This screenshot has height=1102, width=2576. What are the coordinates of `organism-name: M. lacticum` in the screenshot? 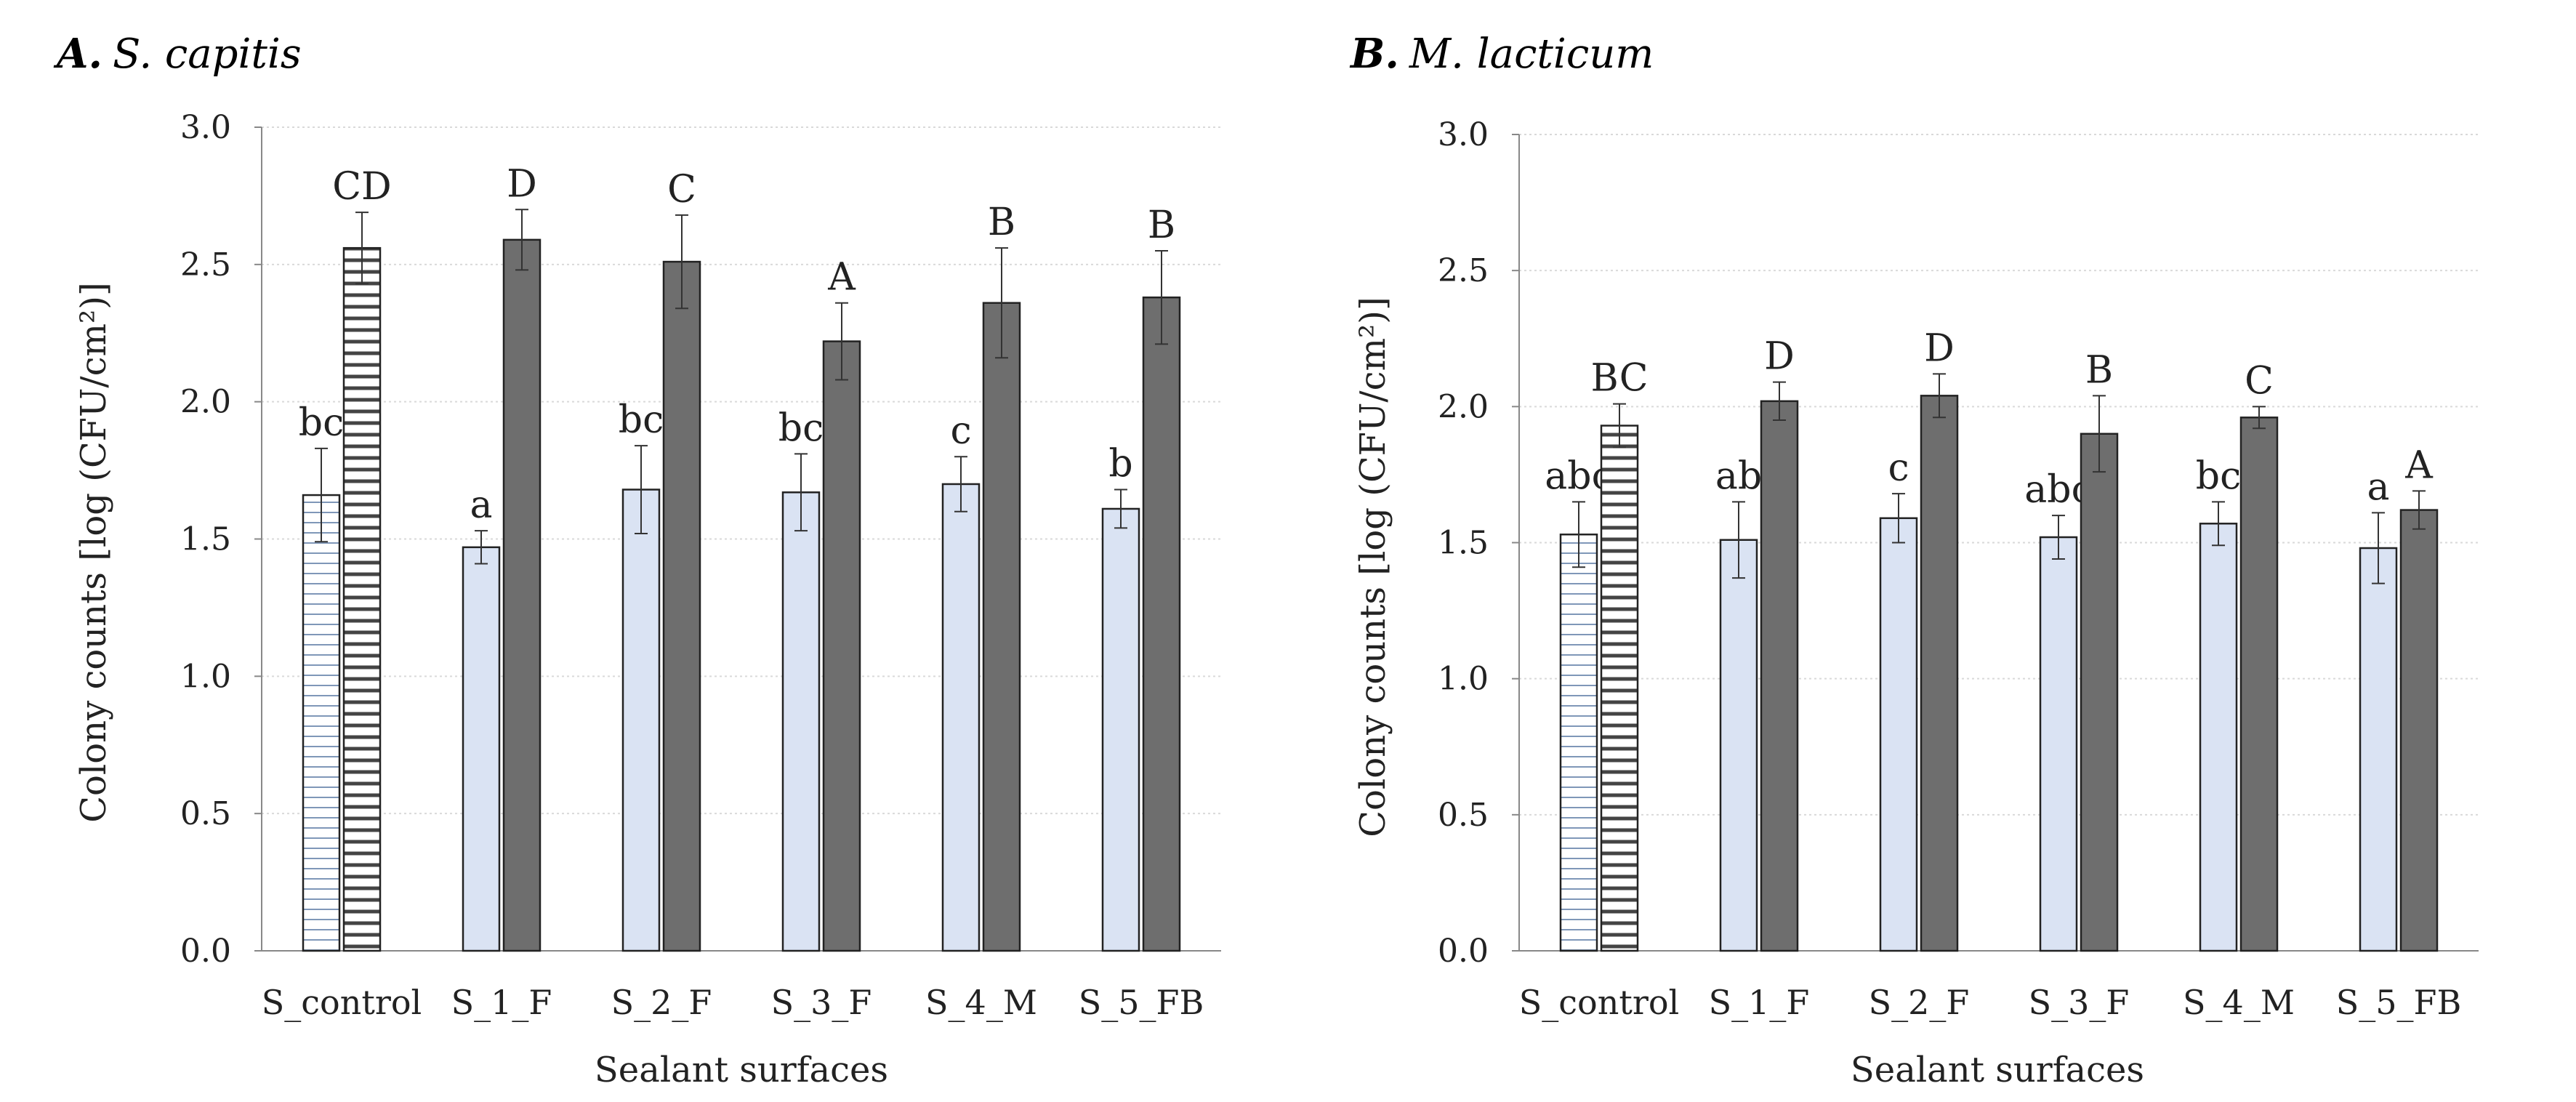 It's located at (1531, 54).